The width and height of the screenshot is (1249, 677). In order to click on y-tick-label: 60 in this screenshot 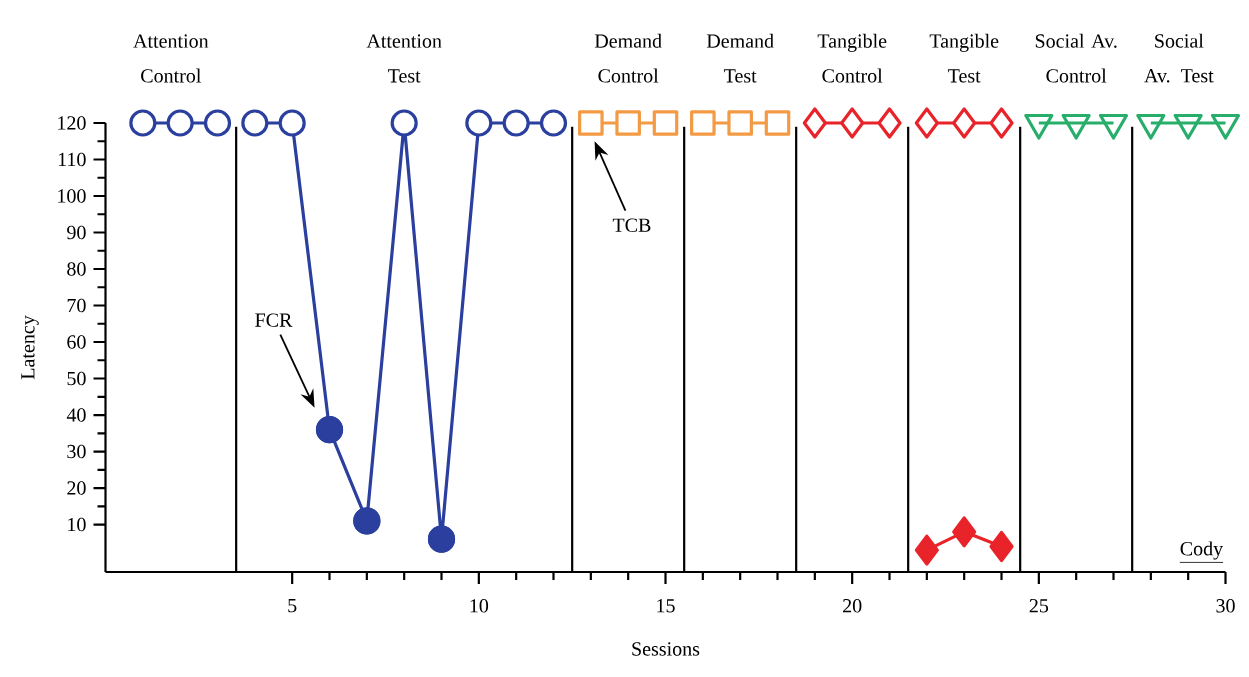, I will do `click(76, 342)`.